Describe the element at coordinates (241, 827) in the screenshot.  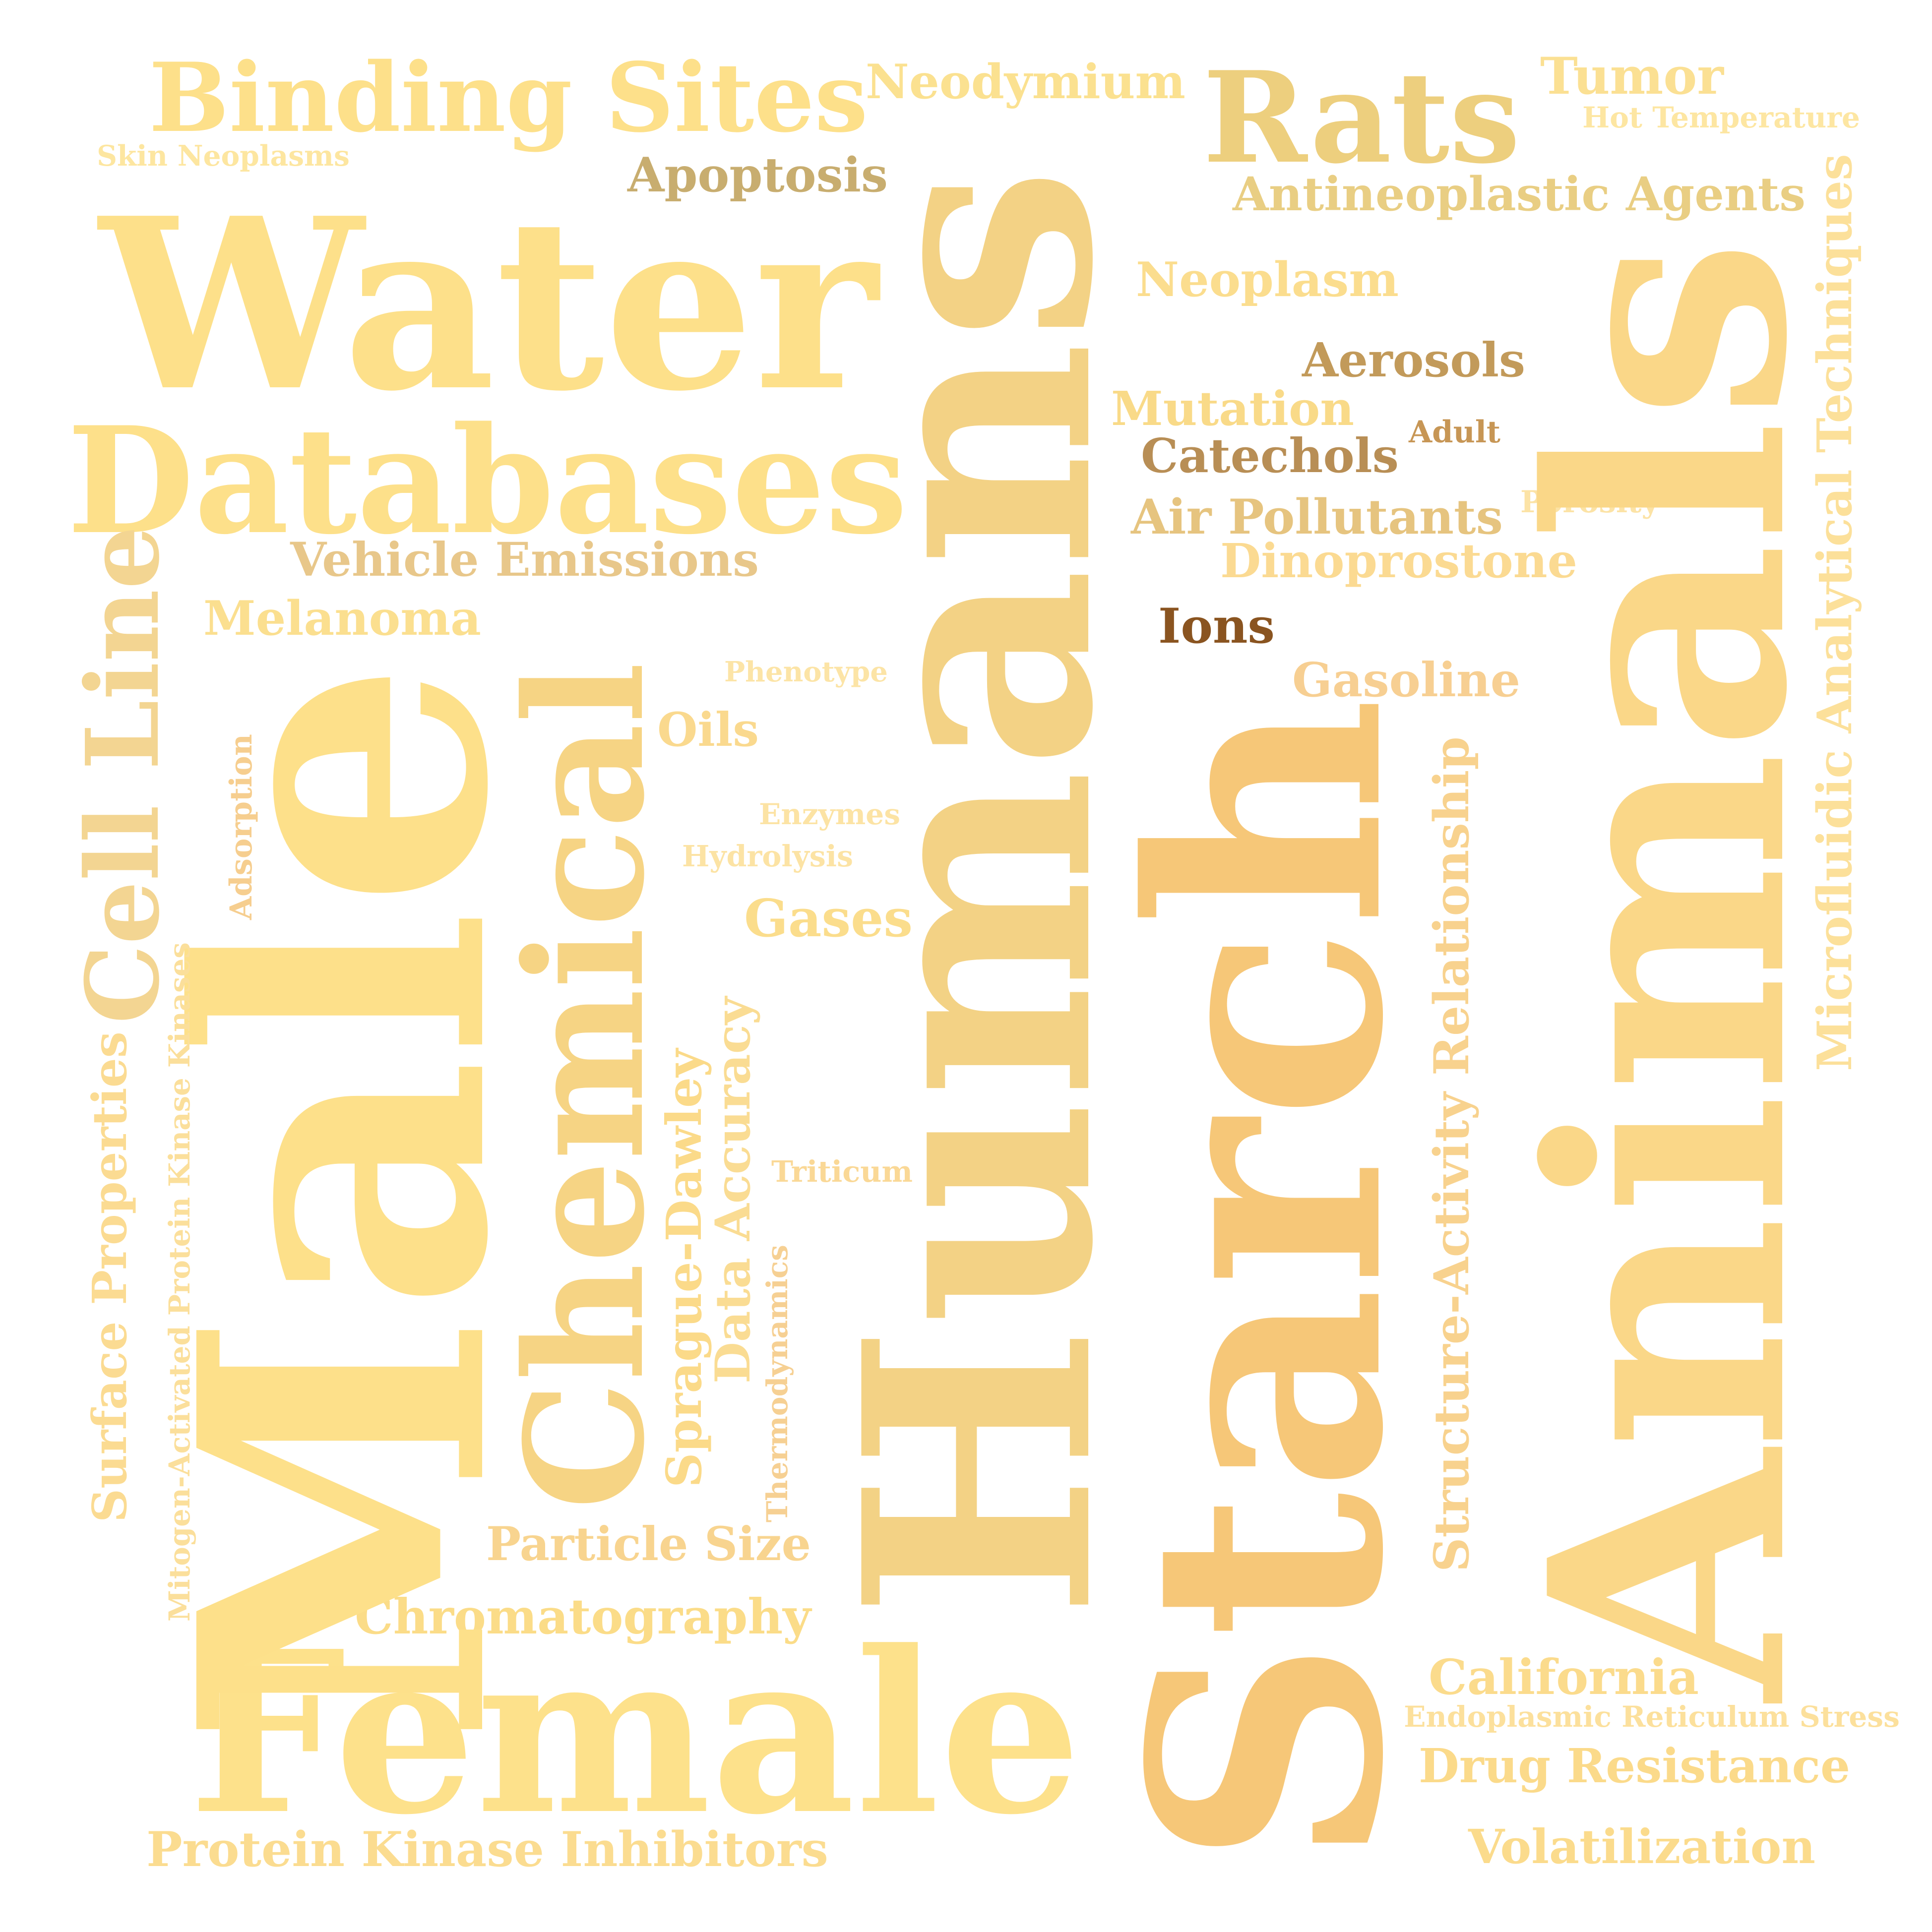
I see `word-adsorption: Adsorption` at that location.